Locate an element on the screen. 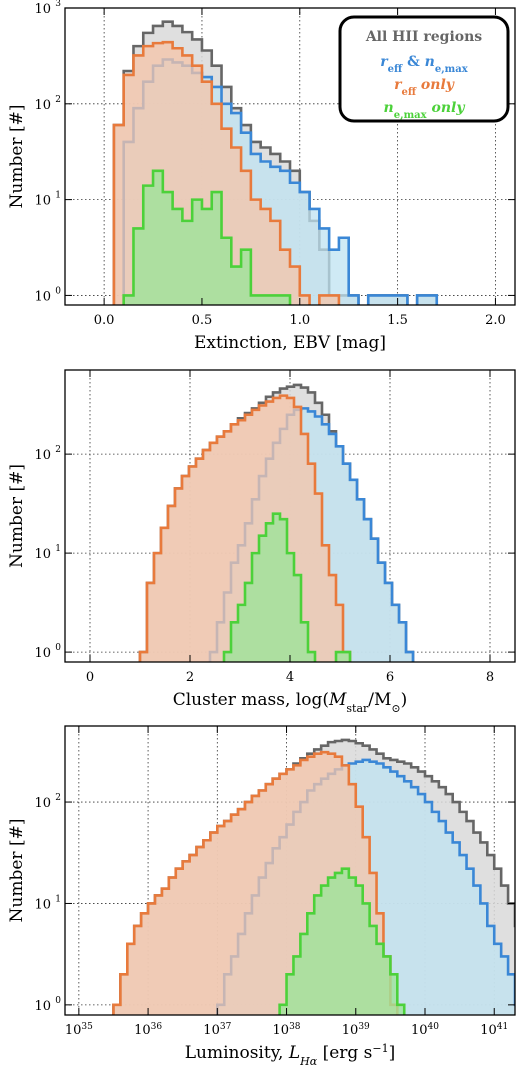 Image resolution: width=520 pixels, height=1074 pixels. x-tick-label: 1036 is located at coordinates (148, 1030).